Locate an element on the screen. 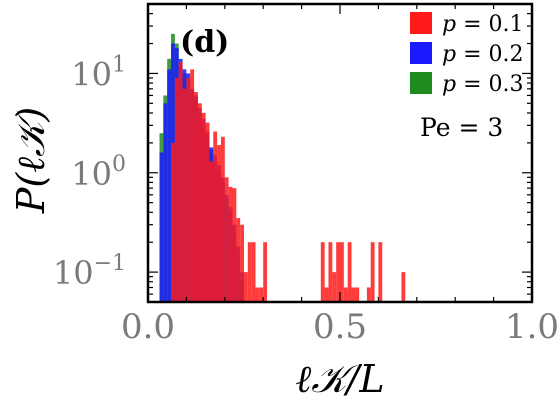  legend: p = 0.1 p = 0.2 p = 0.3 is located at coordinates (467, 54).